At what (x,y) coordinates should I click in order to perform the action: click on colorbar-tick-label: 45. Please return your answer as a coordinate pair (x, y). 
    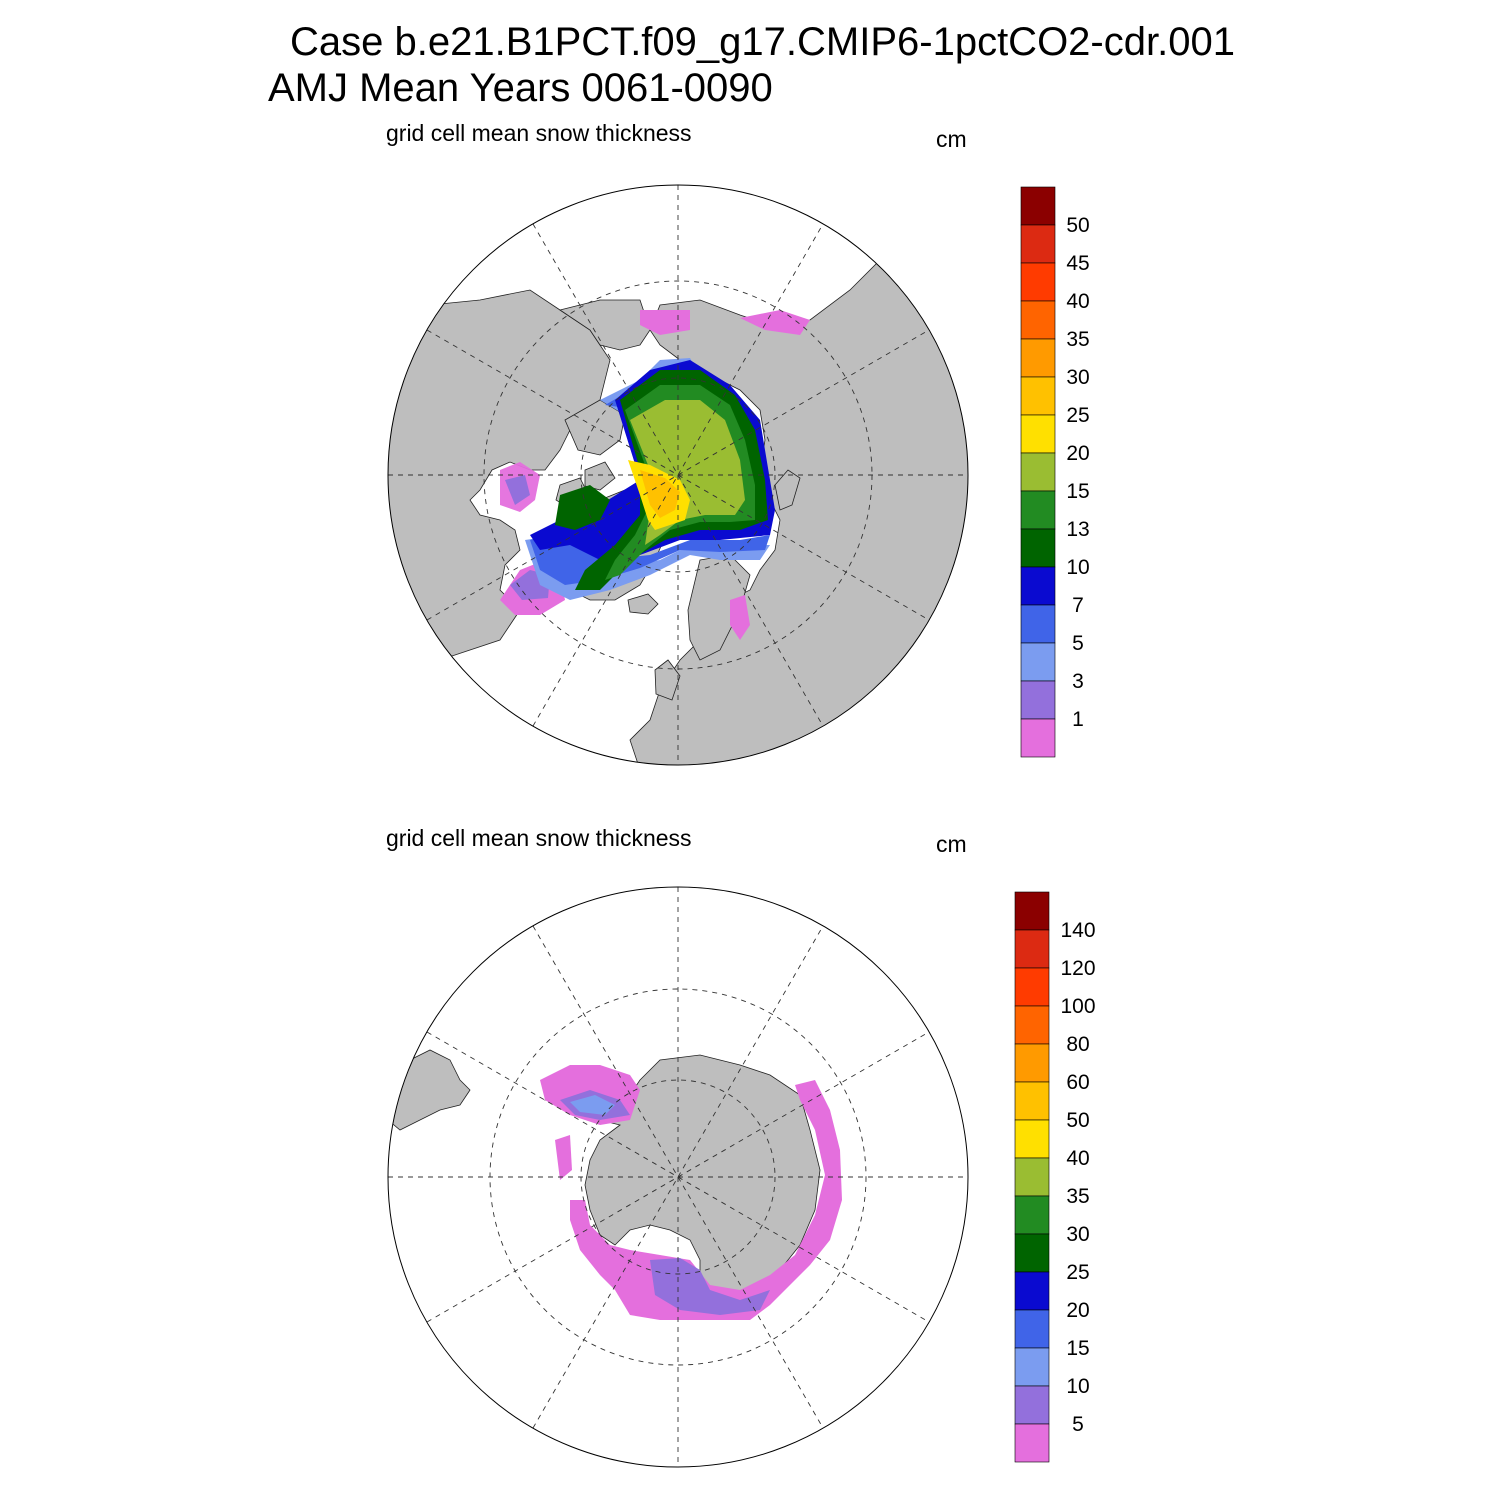
    Looking at the image, I should click on (1077, 263).